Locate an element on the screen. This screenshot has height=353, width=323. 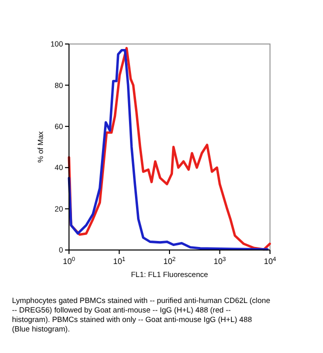
x-tick-label: 10$^{1}$ is located at coordinates (119, 261).